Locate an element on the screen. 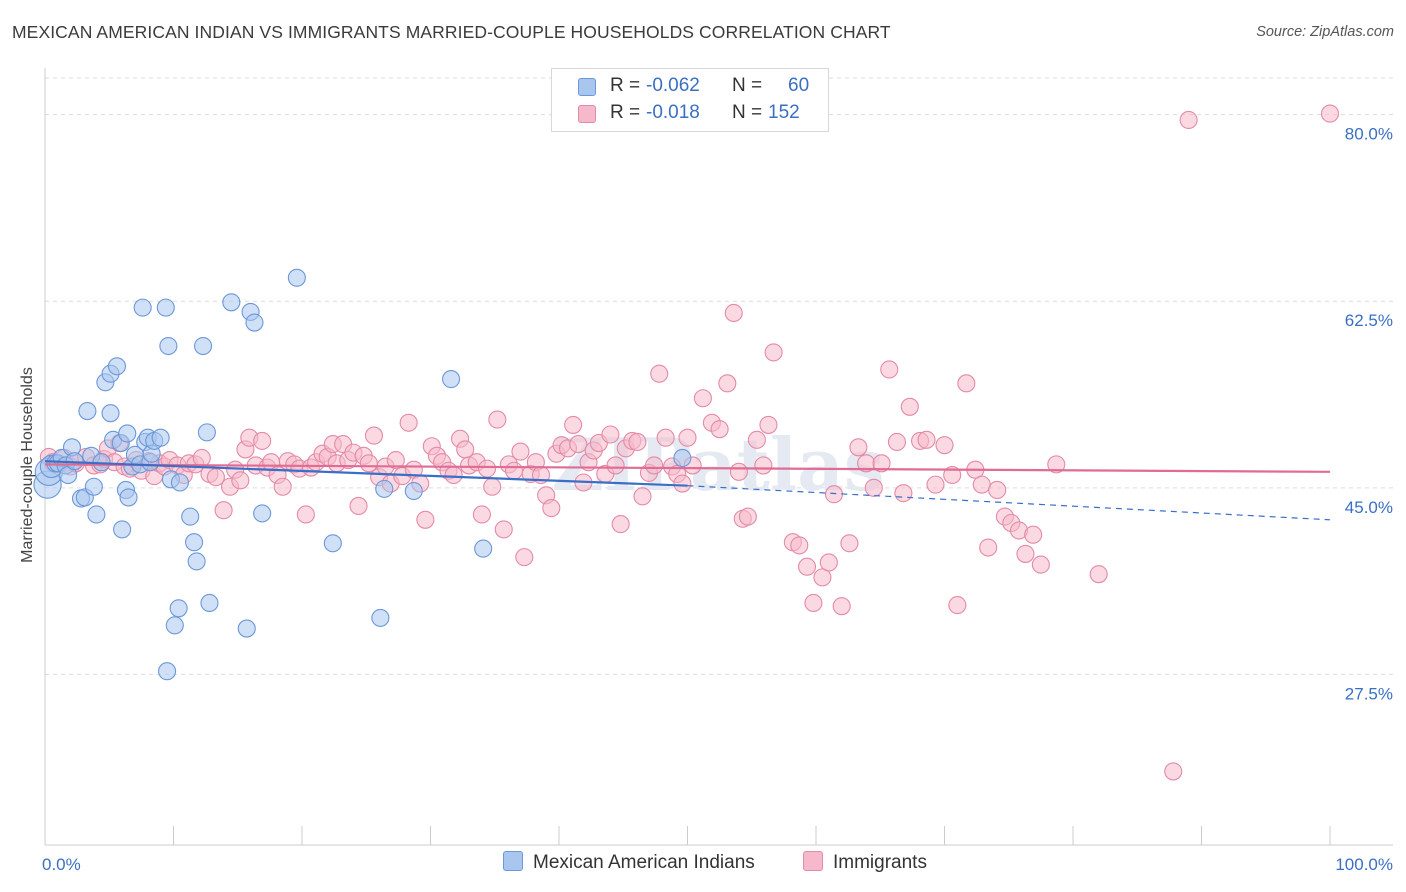 The width and height of the screenshot is (1406, 892). bottom-legend-pink: Immigrants is located at coordinates (865, 864).